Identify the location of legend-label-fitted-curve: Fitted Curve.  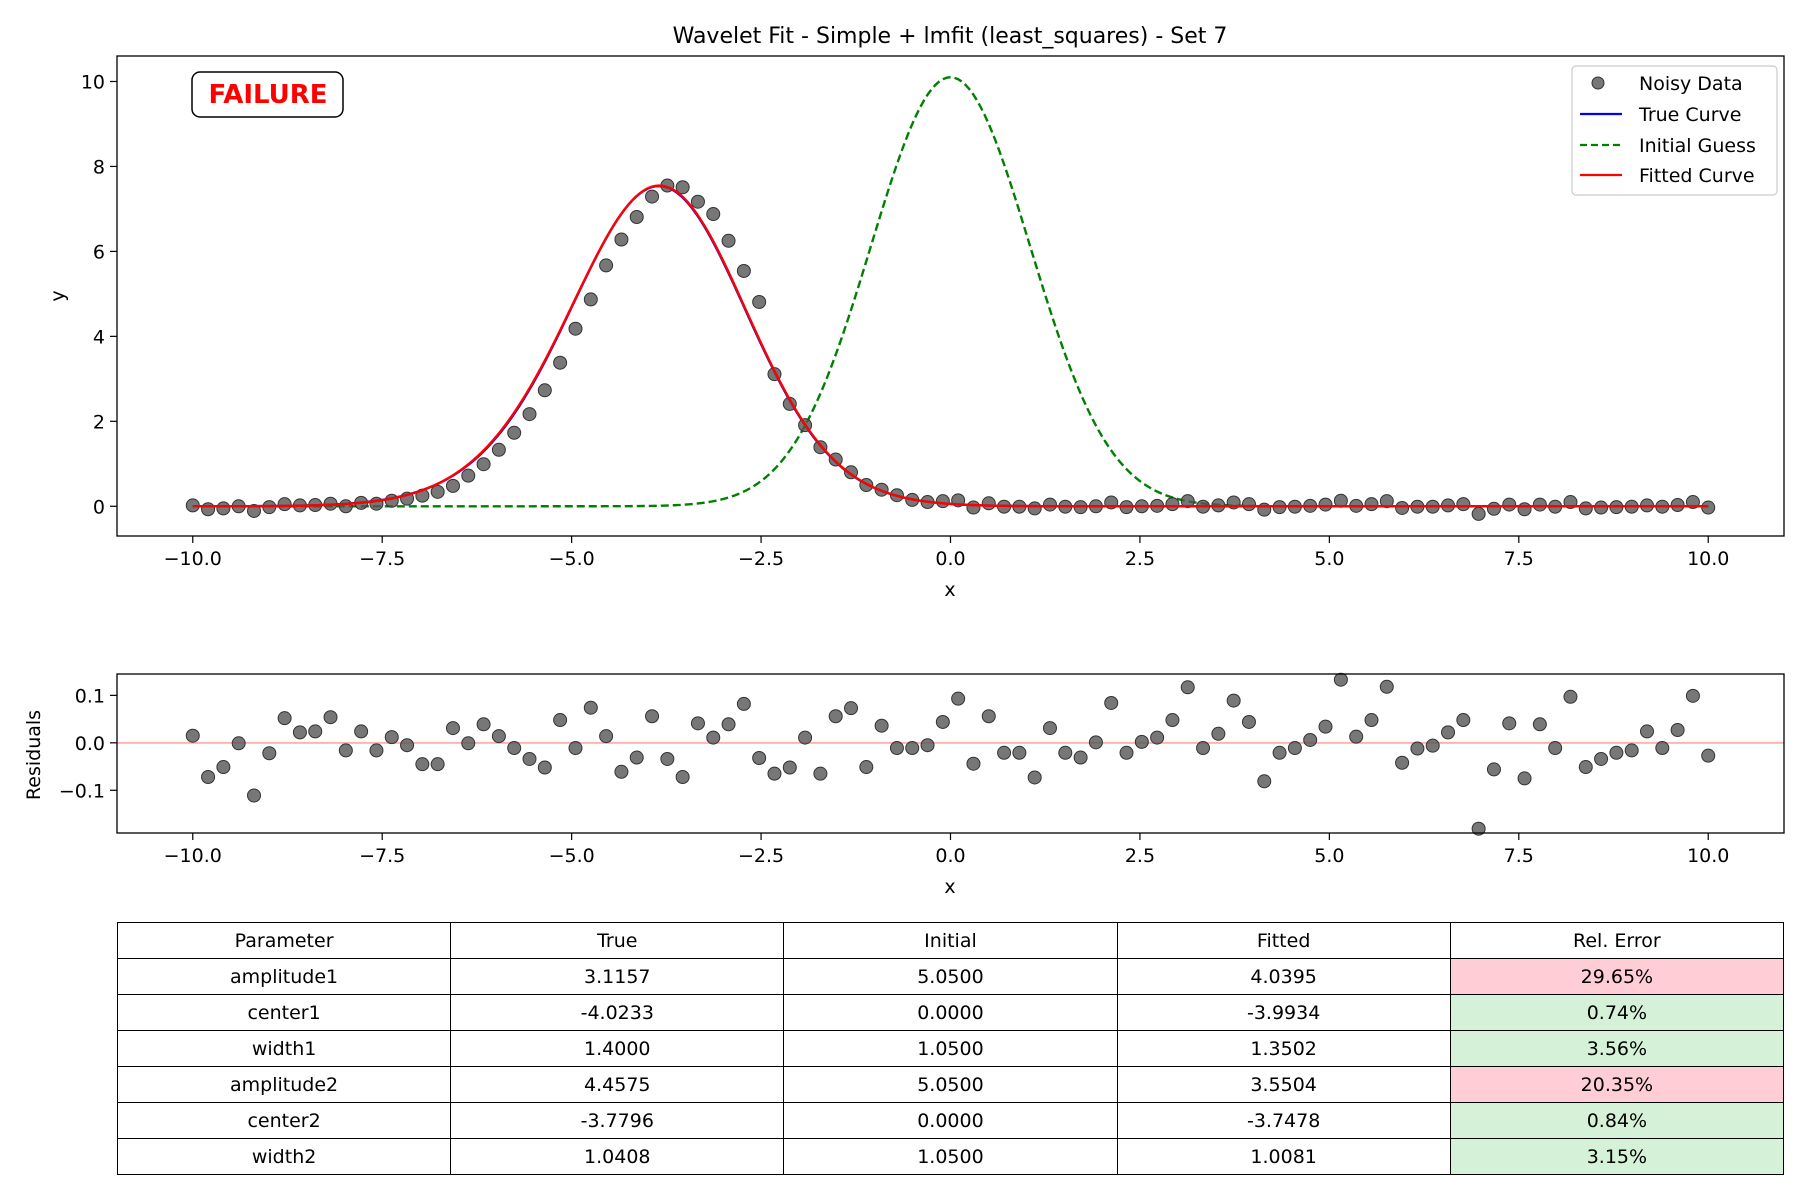
(1697, 176).